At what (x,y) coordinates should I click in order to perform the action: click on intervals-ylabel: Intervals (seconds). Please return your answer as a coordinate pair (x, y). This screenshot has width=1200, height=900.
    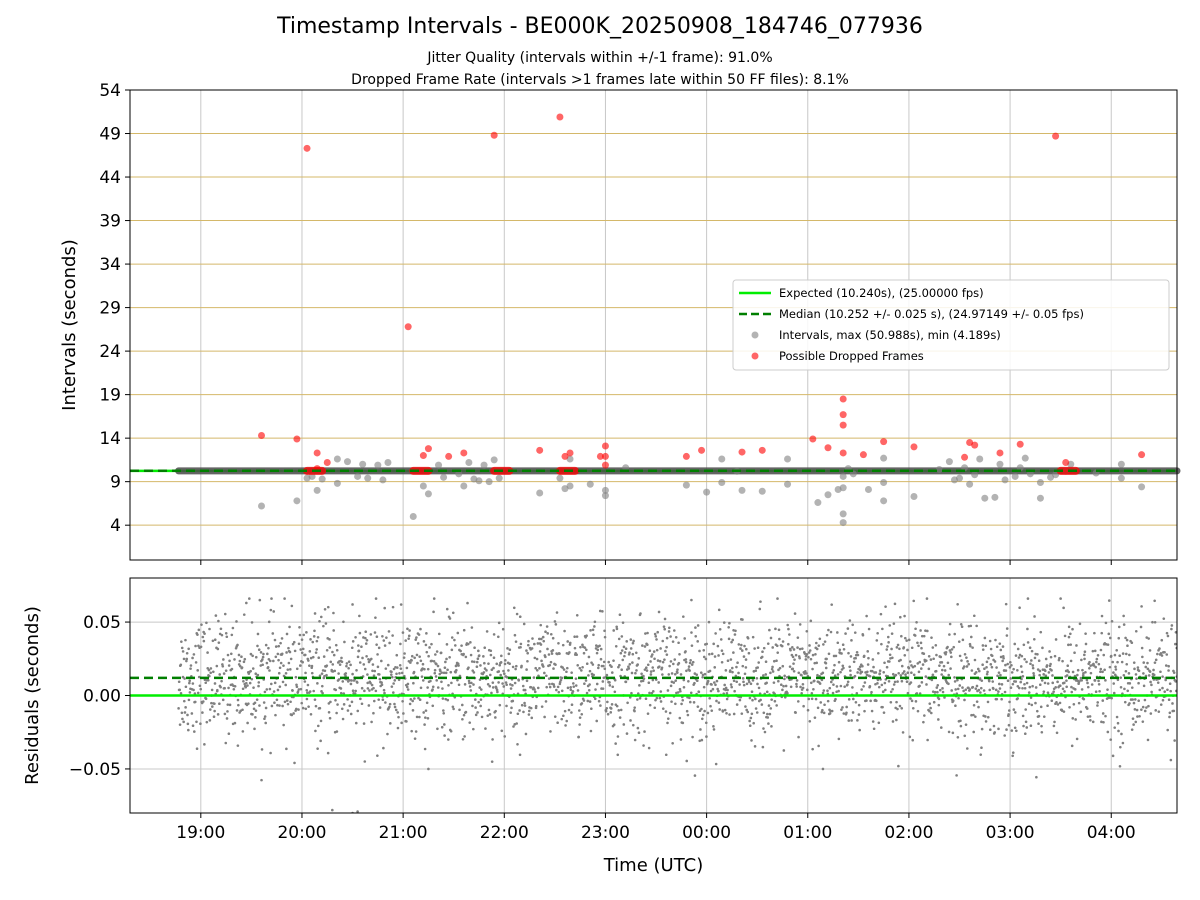
    Looking at the image, I should click on (69, 325).